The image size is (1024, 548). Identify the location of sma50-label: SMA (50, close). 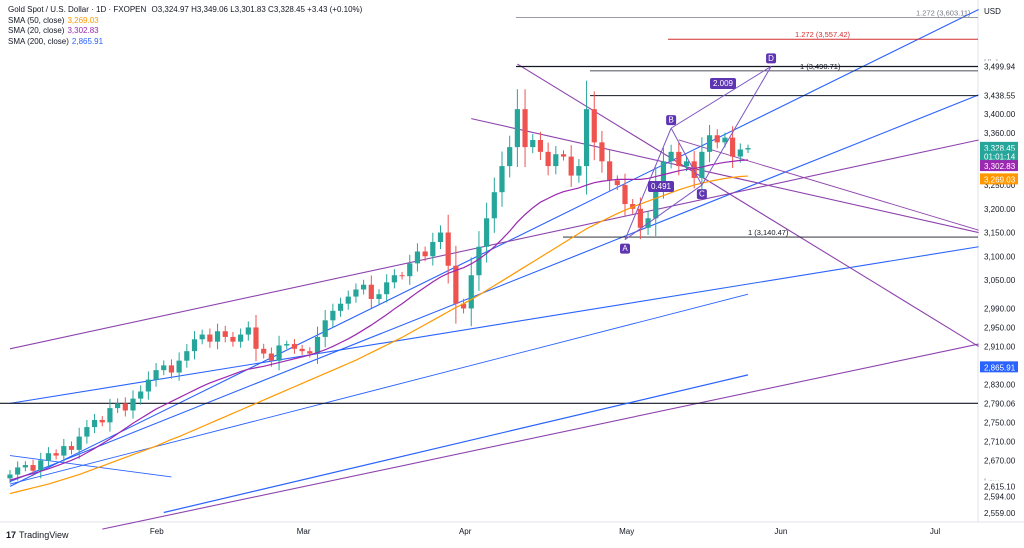
(36, 20).